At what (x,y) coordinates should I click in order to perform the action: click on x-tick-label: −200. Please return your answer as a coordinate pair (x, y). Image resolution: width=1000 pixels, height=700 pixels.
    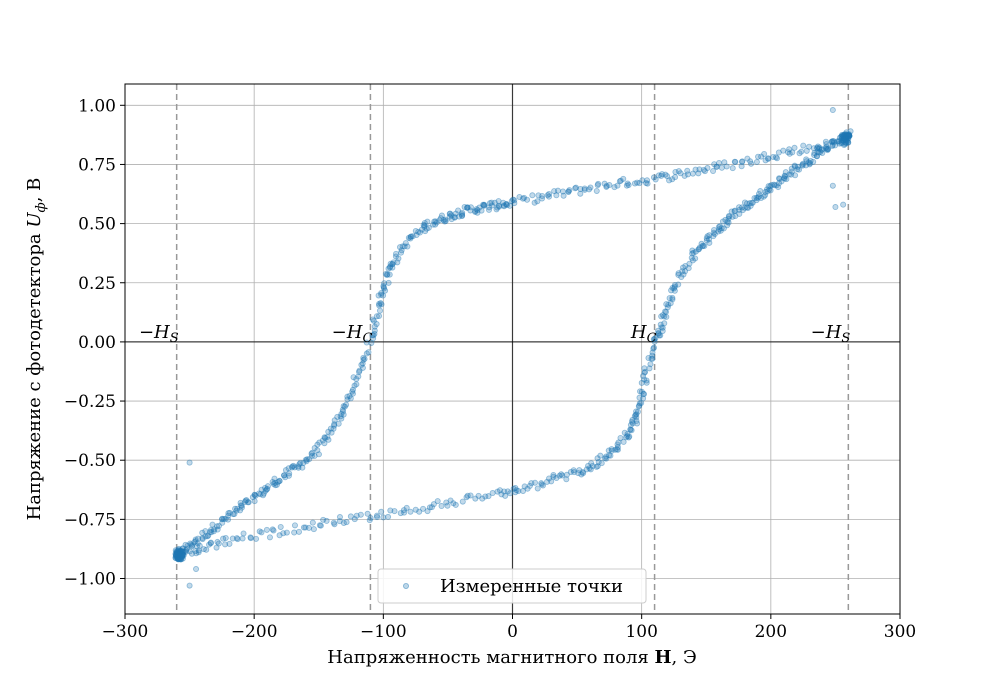
    Looking at the image, I should click on (254, 632).